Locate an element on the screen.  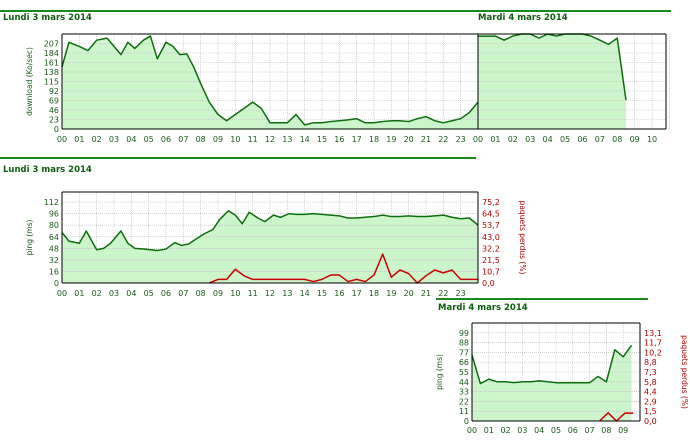
y2-tick-label: 21,5 is located at coordinates (491, 260).